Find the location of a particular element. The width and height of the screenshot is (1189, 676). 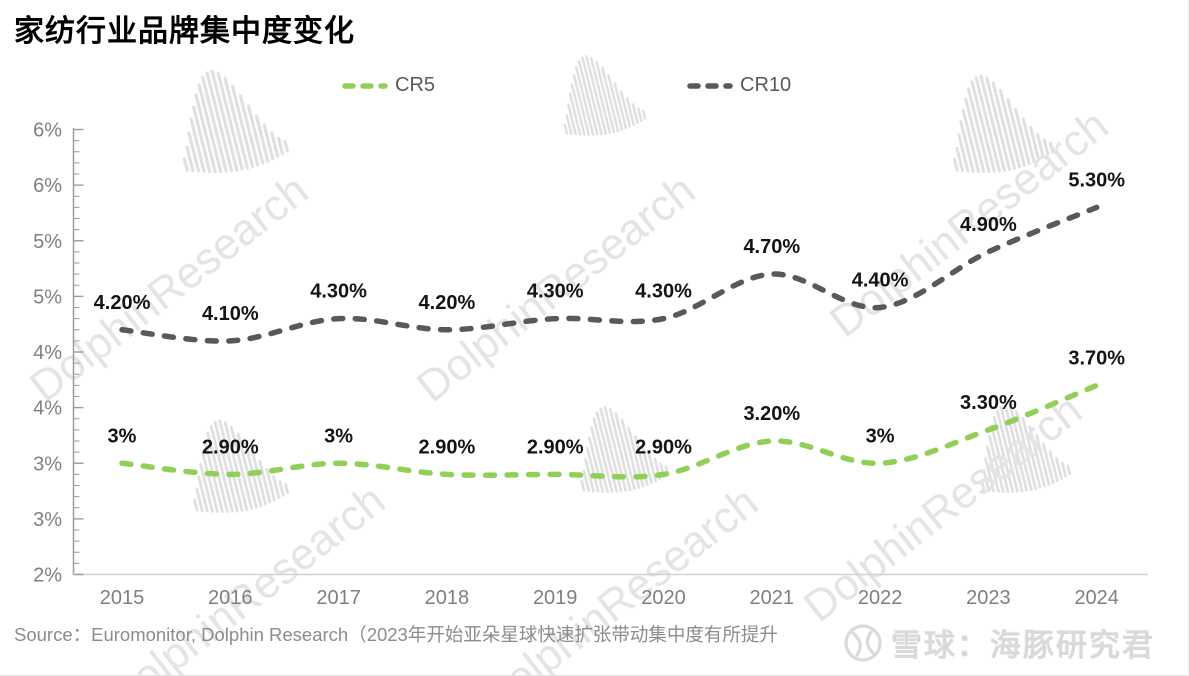

x-axis-tick-label: 2018 is located at coordinates (447, 598).